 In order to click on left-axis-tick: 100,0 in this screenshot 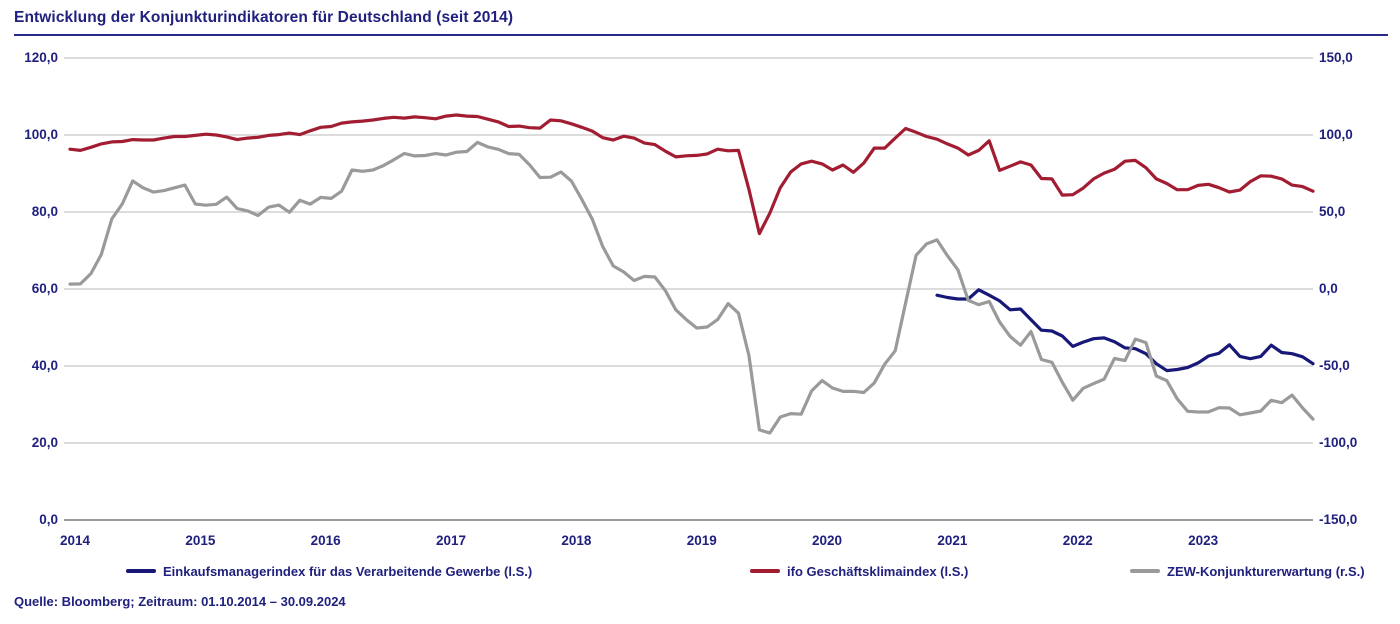, I will do `click(41, 134)`.